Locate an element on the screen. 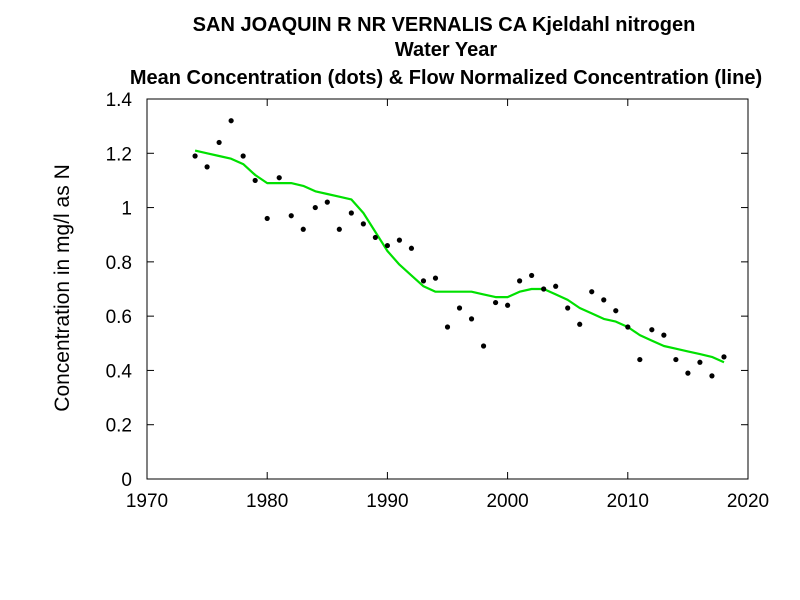  x-tick-label: 1980 is located at coordinates (267, 501).